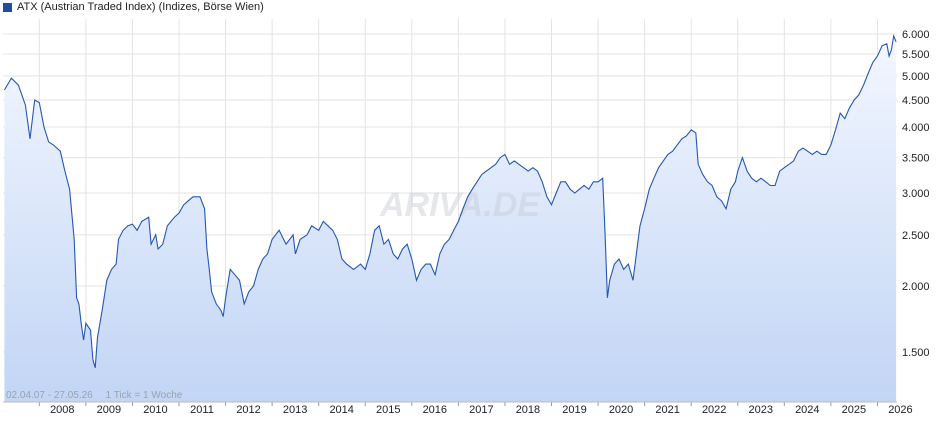 This screenshot has height=435, width=940. What do you see at coordinates (900, 410) in the screenshot?
I see `x-tick-label: 2026` at bounding box center [900, 410].